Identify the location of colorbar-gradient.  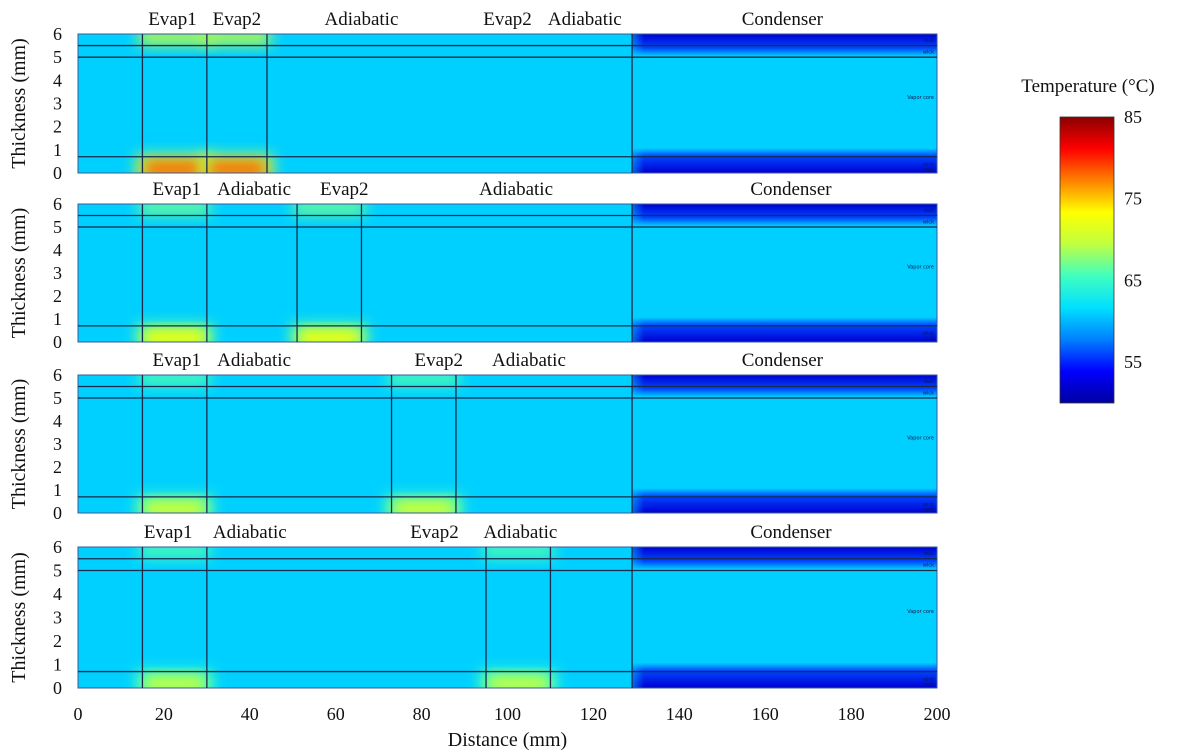
(1087, 260).